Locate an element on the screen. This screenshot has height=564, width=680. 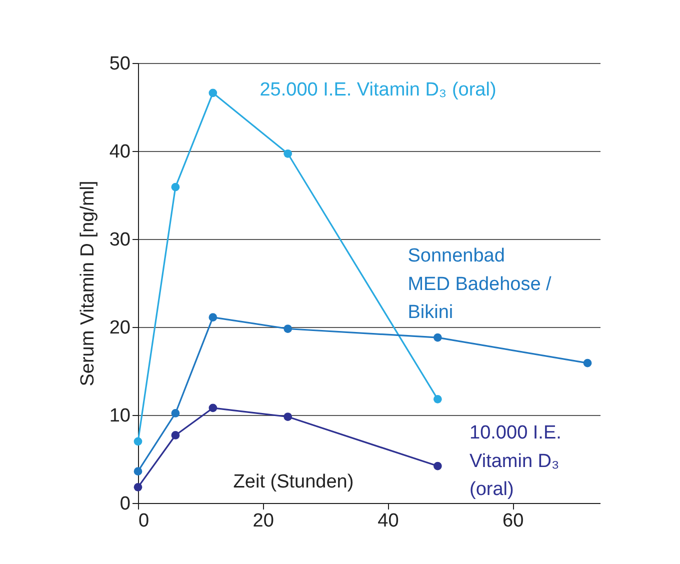
x-tick-label: 40 is located at coordinates (388, 521).